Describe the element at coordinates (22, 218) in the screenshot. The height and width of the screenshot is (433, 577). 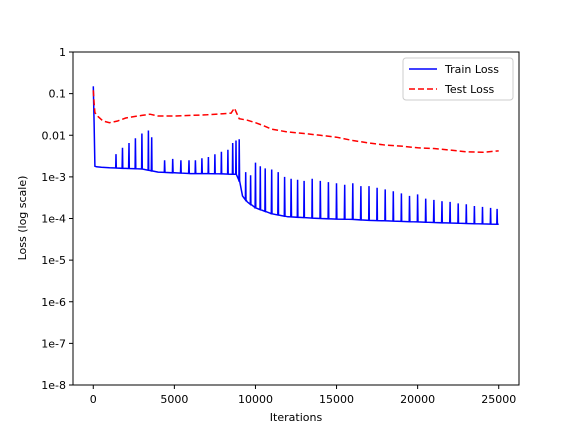
I see `y-axis-label: Loss (log scale)` at that location.